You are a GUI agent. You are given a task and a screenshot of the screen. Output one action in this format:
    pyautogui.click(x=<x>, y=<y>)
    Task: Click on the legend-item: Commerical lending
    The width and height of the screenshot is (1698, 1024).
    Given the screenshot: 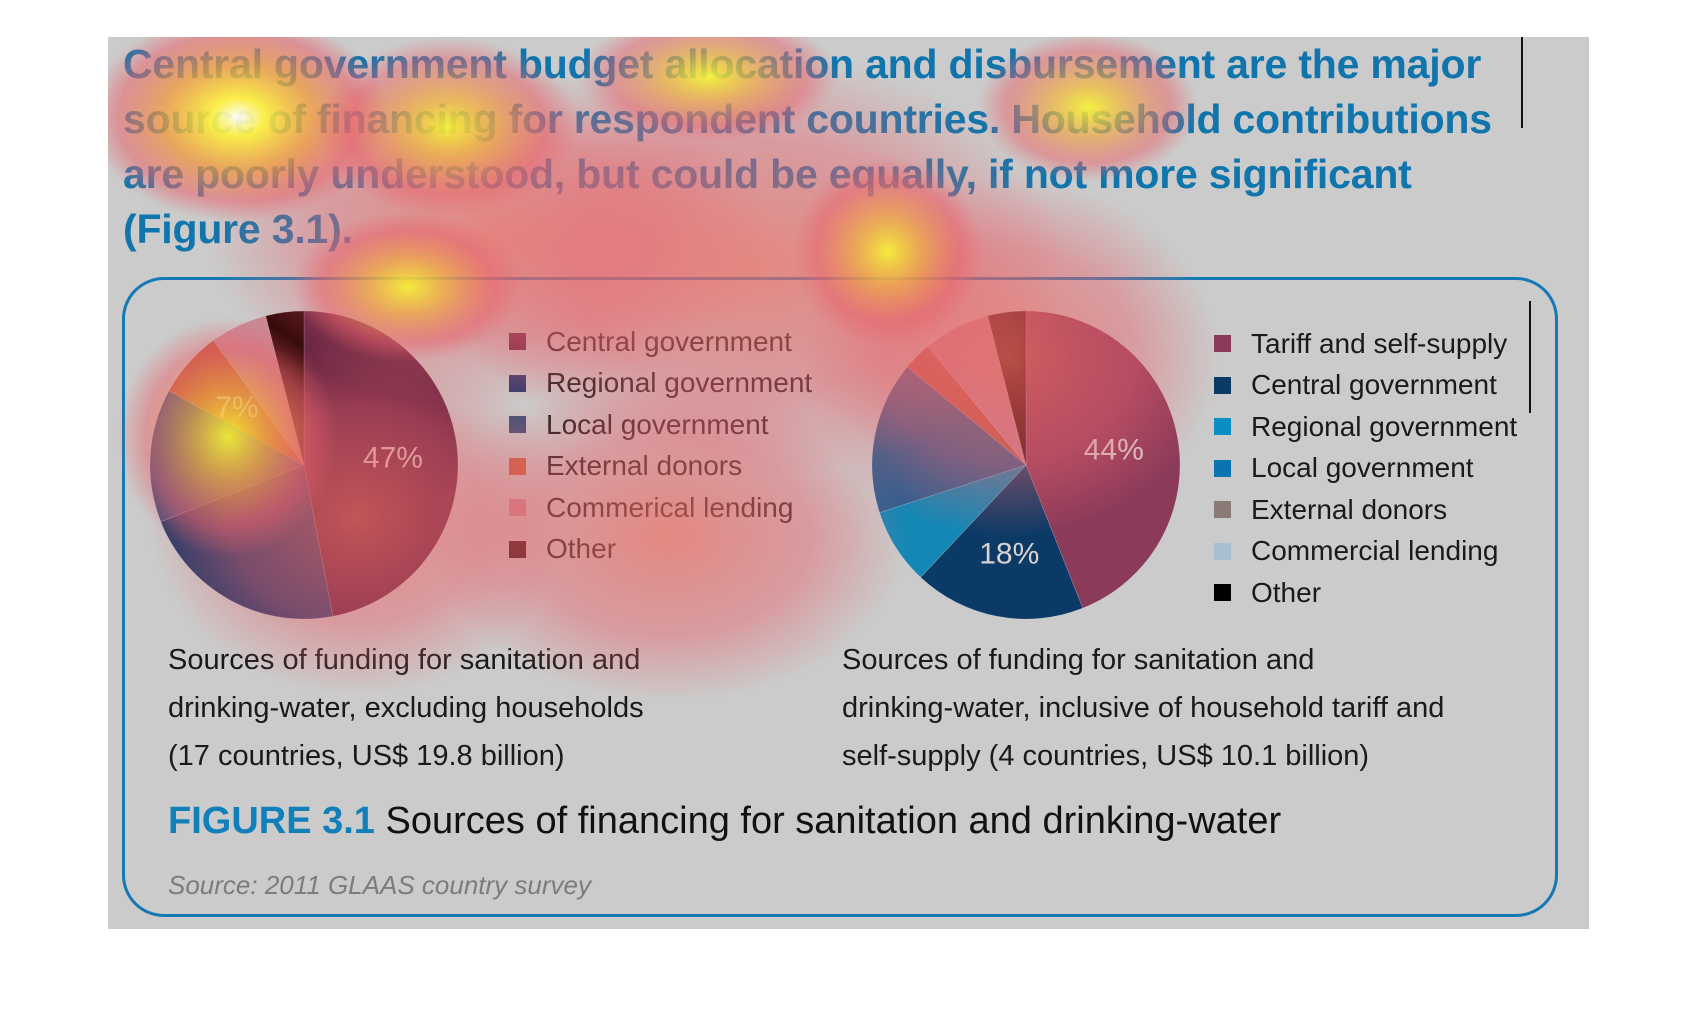 What is the action you would take?
    pyautogui.click(x=660, y=508)
    